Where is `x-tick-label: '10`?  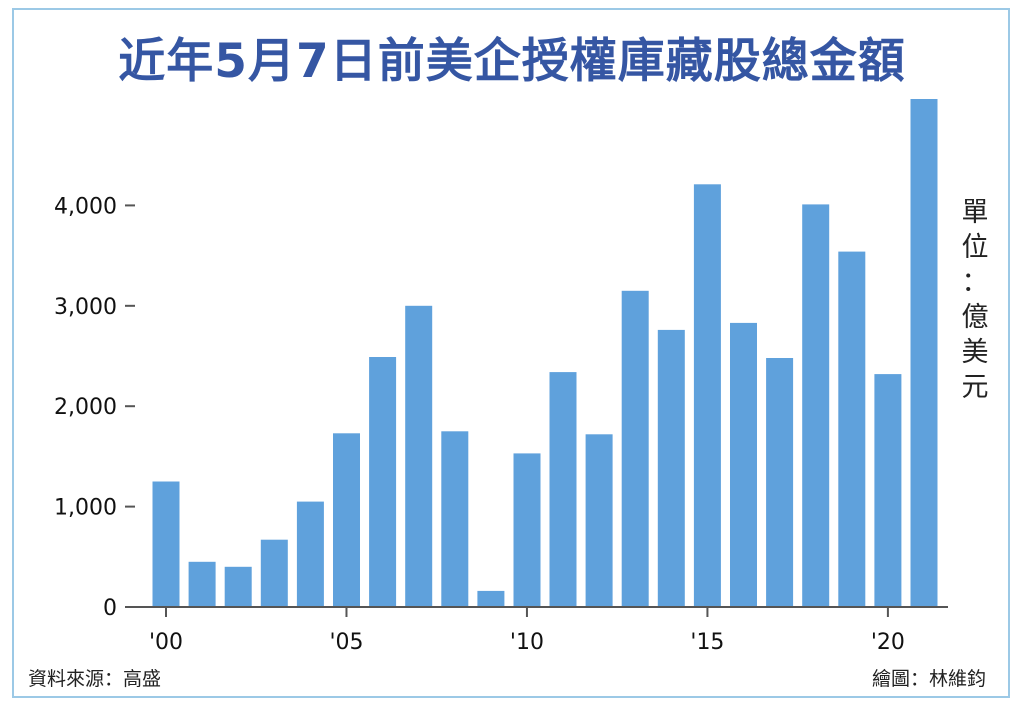 x-tick-label: '10 is located at coordinates (527, 642).